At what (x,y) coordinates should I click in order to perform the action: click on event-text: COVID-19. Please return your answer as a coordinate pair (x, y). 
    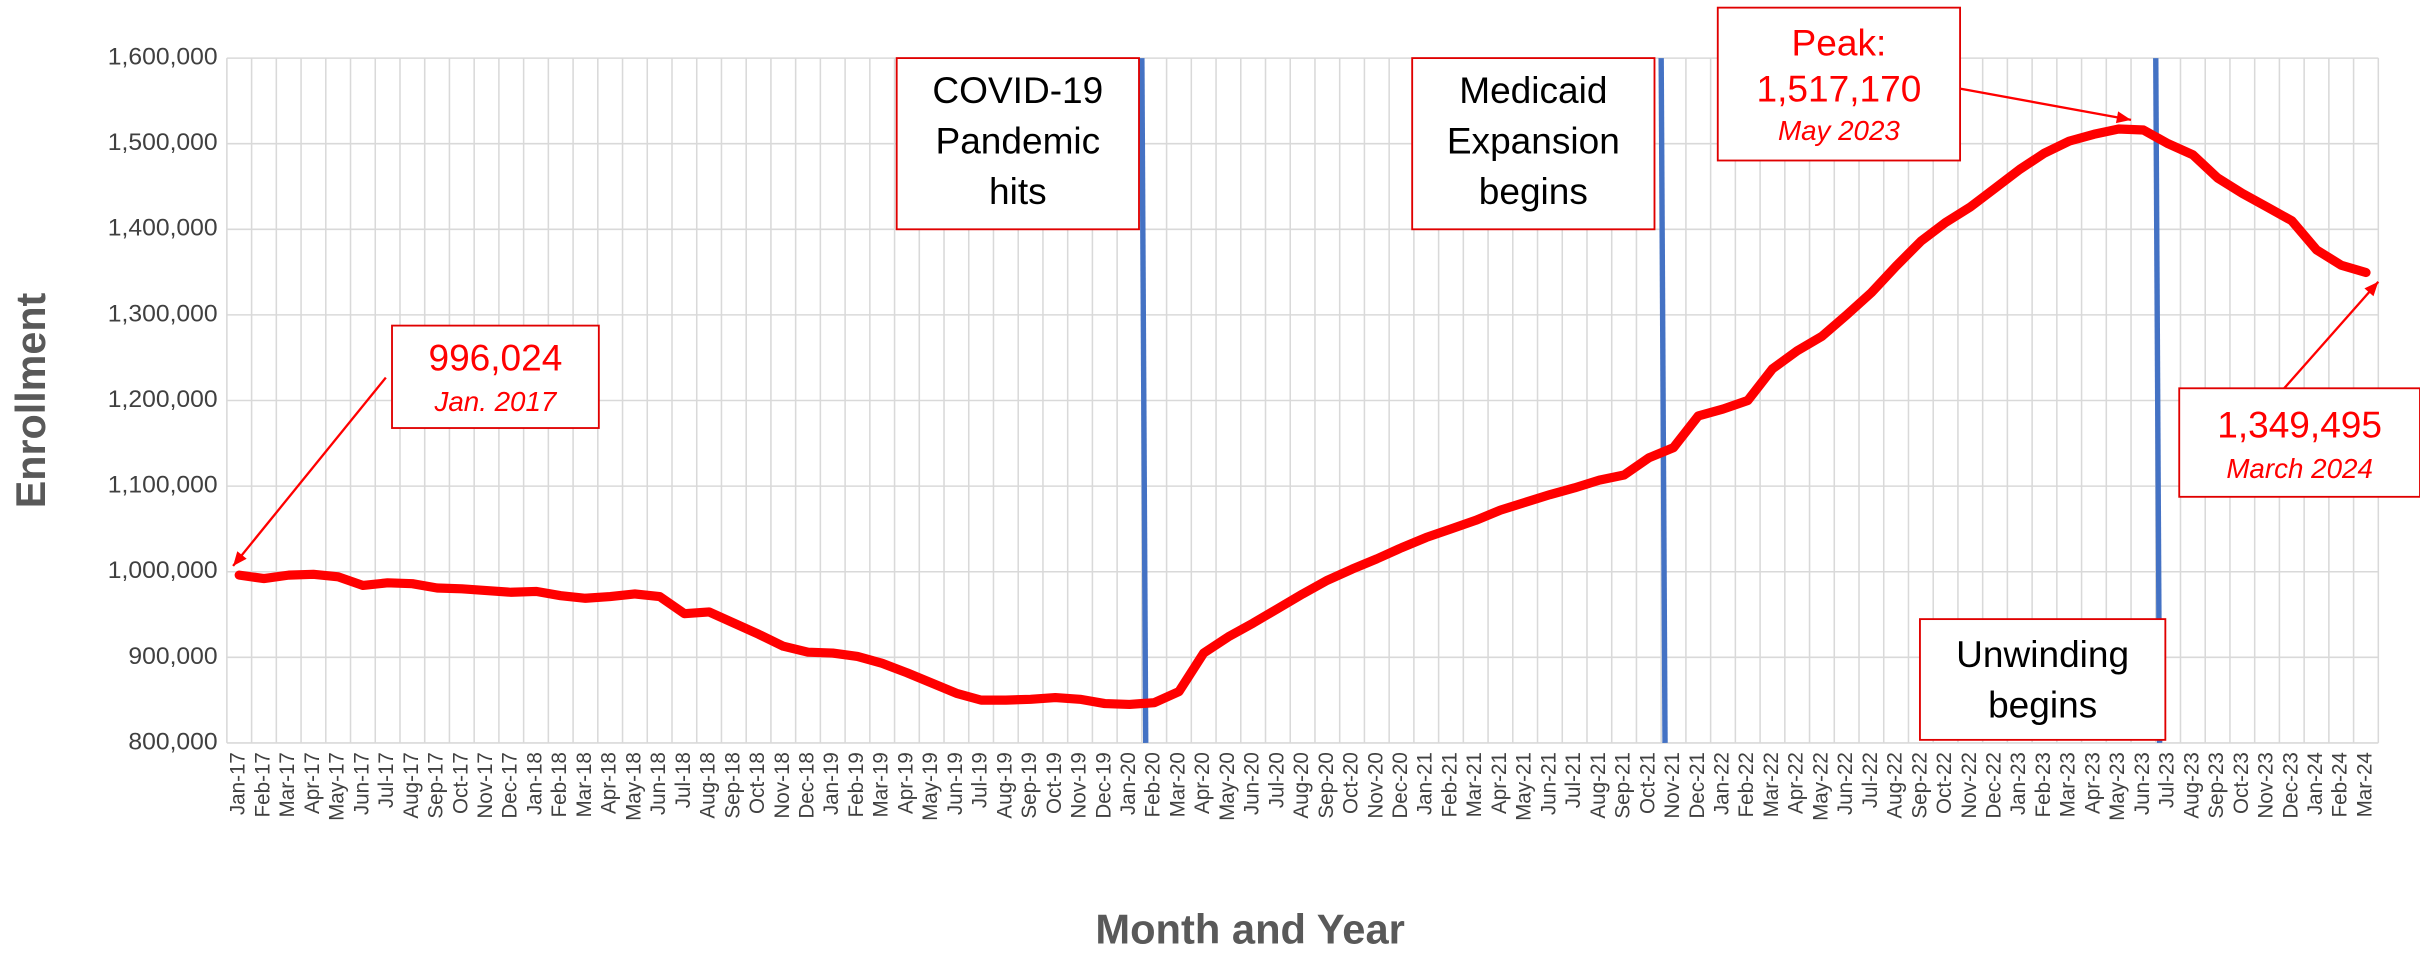
    Looking at the image, I should click on (1017, 90).